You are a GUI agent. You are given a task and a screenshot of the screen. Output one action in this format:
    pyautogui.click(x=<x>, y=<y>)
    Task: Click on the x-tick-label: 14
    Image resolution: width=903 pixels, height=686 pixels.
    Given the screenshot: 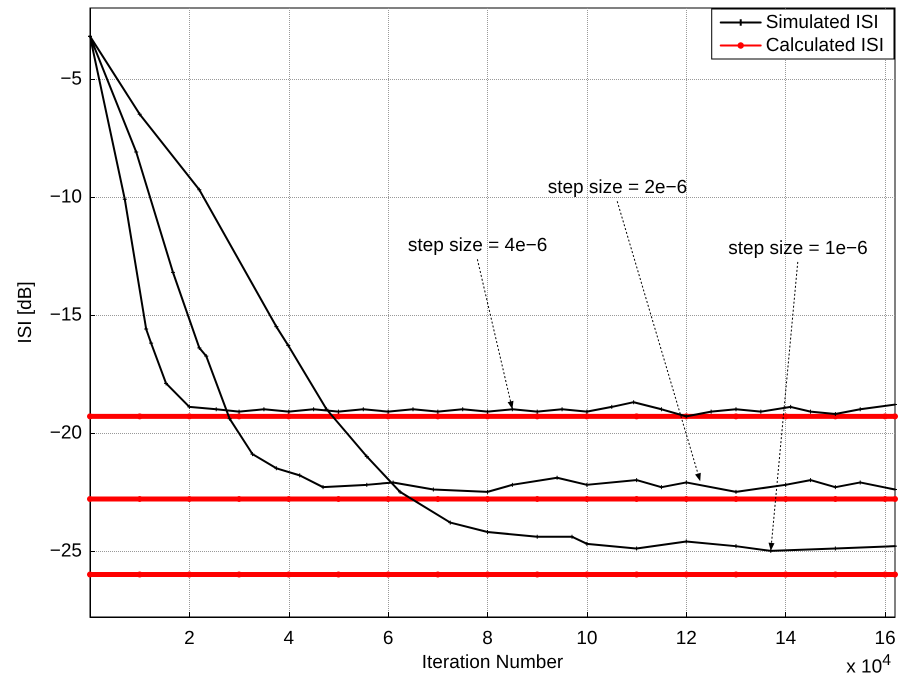 What is the action you would take?
    pyautogui.click(x=786, y=638)
    